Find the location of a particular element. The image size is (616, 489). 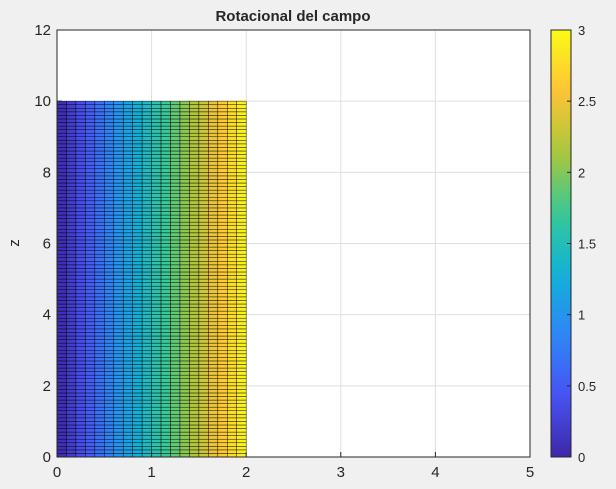

x-tick-label: 3 is located at coordinates (341, 472).